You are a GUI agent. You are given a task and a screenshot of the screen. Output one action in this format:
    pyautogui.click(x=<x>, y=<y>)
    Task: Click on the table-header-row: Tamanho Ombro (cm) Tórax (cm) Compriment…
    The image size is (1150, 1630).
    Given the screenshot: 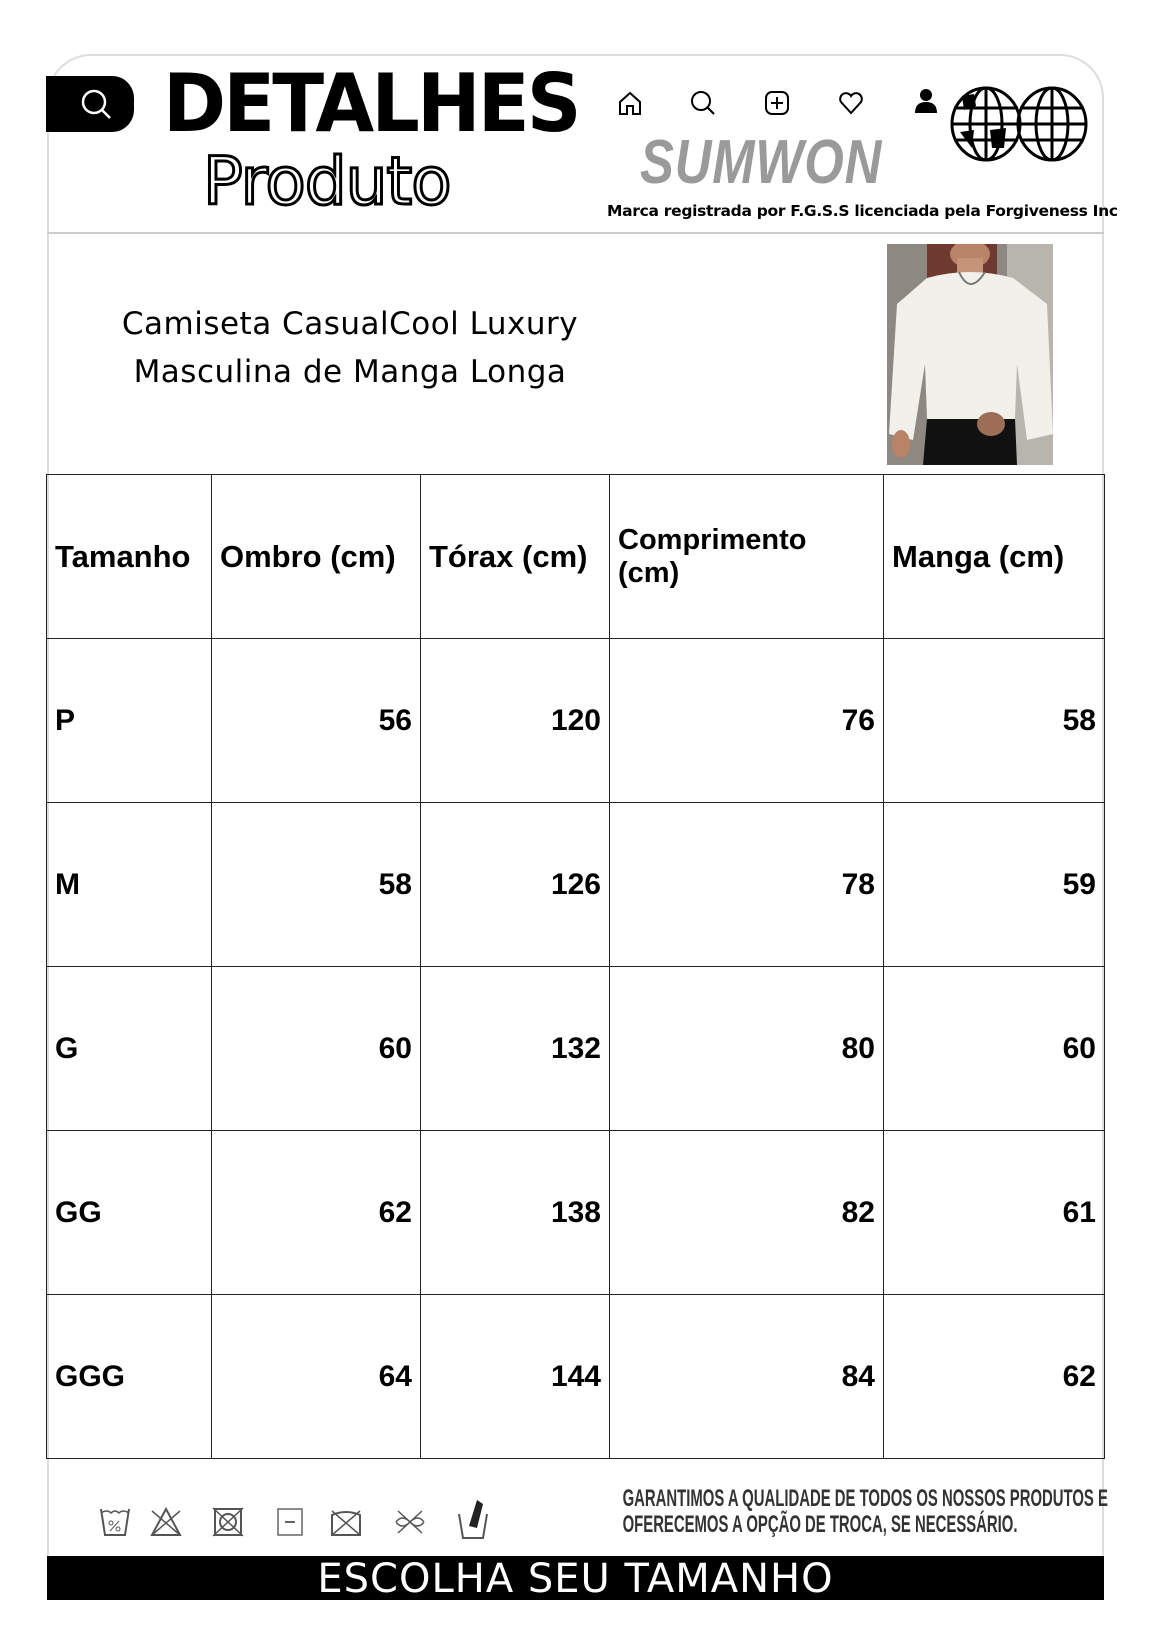 What is the action you would take?
    pyautogui.click(x=575, y=556)
    